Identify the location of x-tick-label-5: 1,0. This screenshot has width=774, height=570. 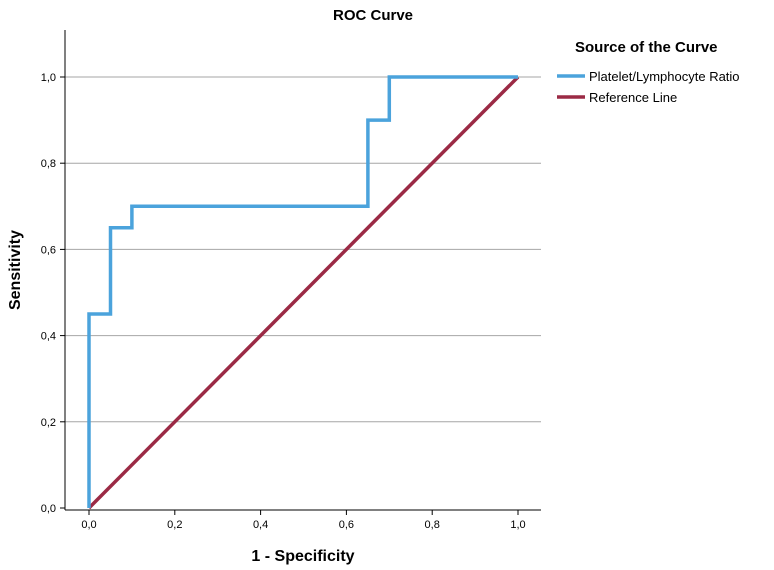
(517, 525).